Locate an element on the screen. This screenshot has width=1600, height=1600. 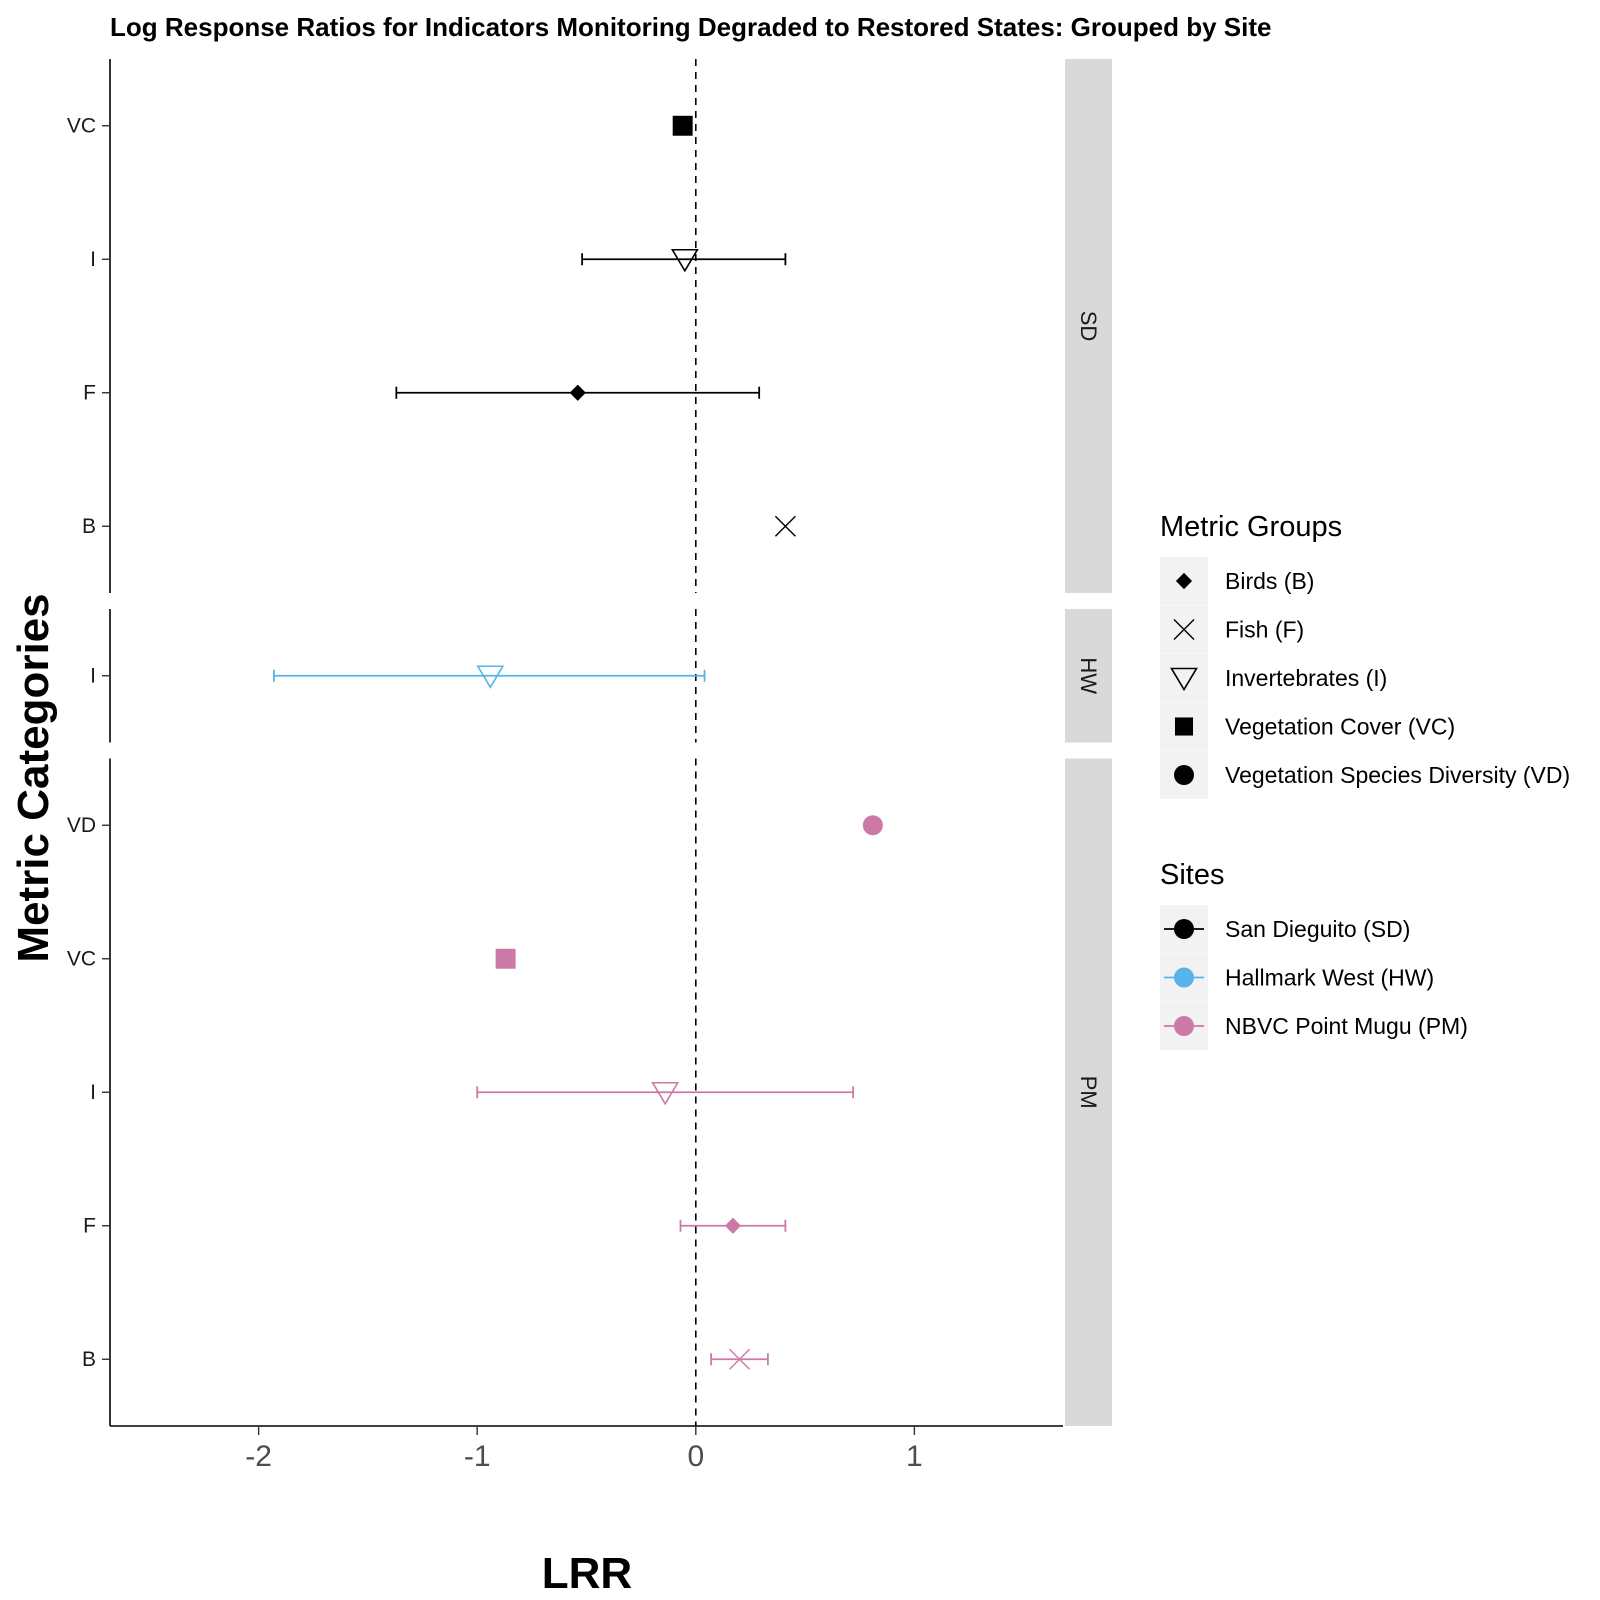
data-point-pm-b is located at coordinates (739, 1359).